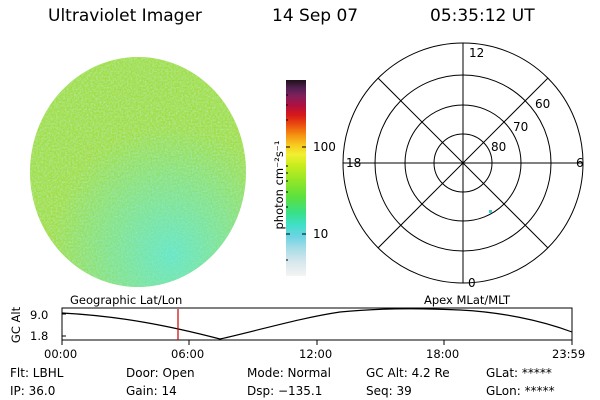  Describe the element at coordinates (126, 300) in the screenshot. I see `geographic-title: Geographic Lat/Lon` at that location.